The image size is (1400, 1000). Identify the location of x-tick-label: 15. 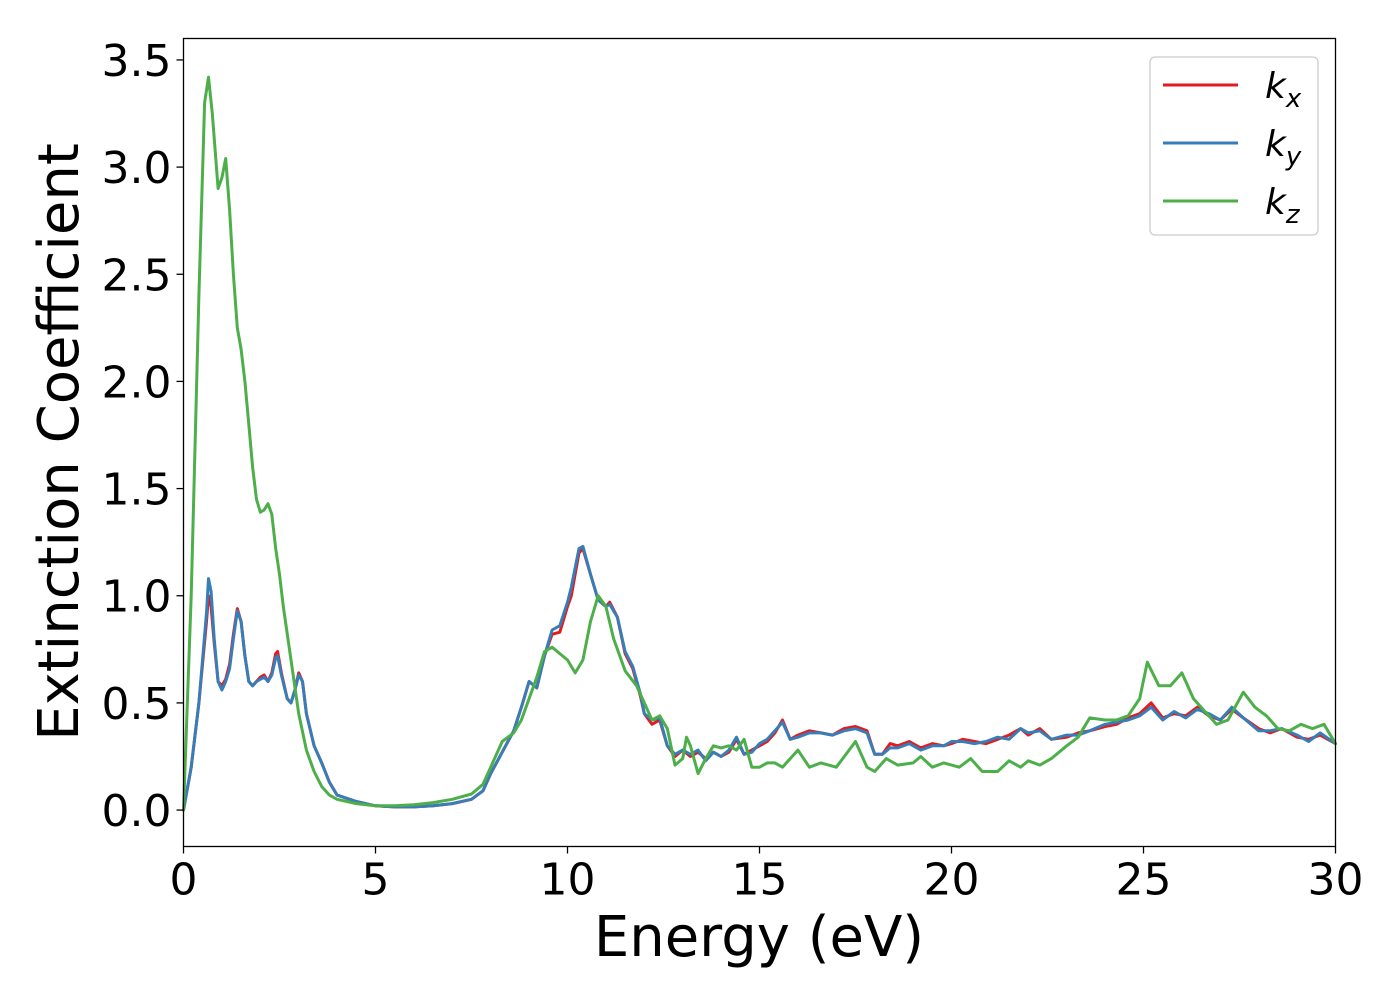
(760, 880).